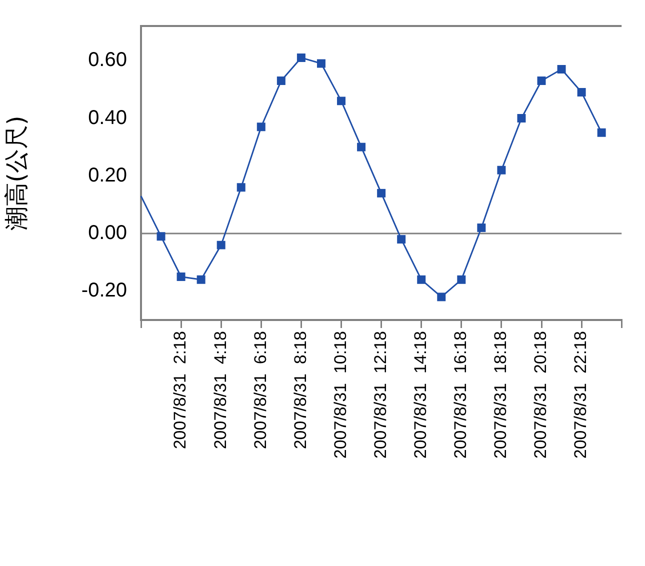  What do you see at coordinates (104, 291) in the screenshot?
I see `y-tick-label: -0.20` at bounding box center [104, 291].